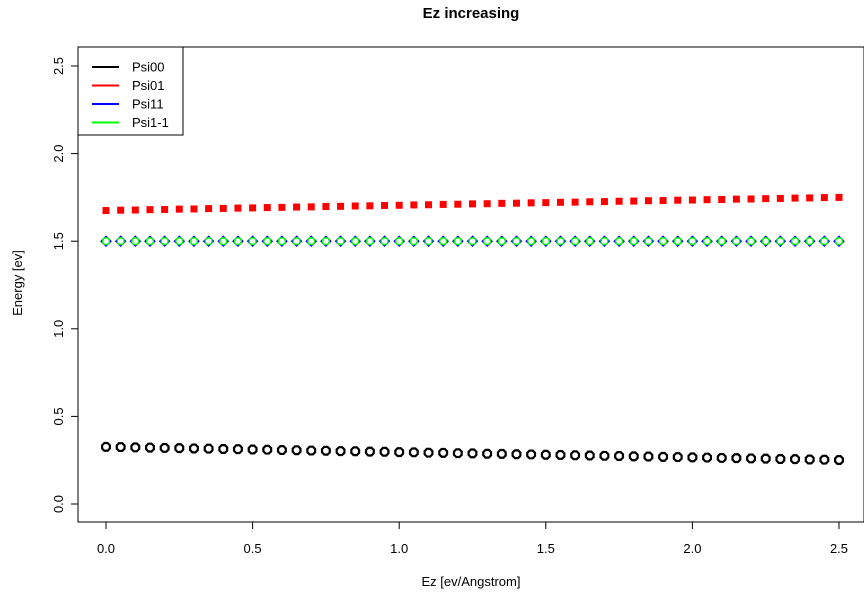 This screenshot has width=864, height=600. Describe the element at coordinates (150, 122) in the screenshot. I see `legend-label-psi1-1: Psi1-1` at that location.